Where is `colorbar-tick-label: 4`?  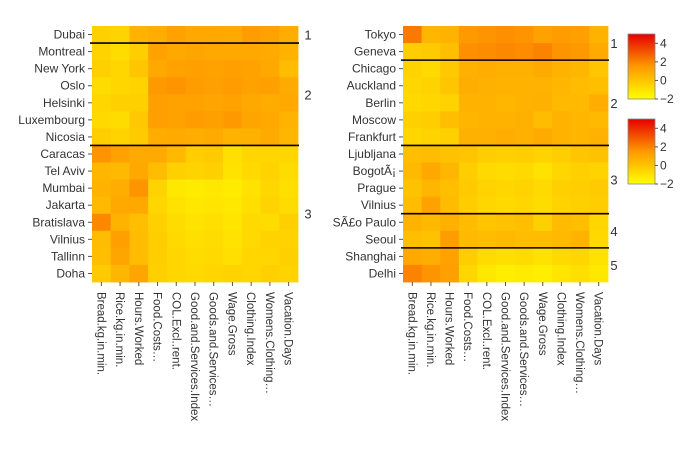 colorbar-tick-label: 4 is located at coordinates (663, 128).